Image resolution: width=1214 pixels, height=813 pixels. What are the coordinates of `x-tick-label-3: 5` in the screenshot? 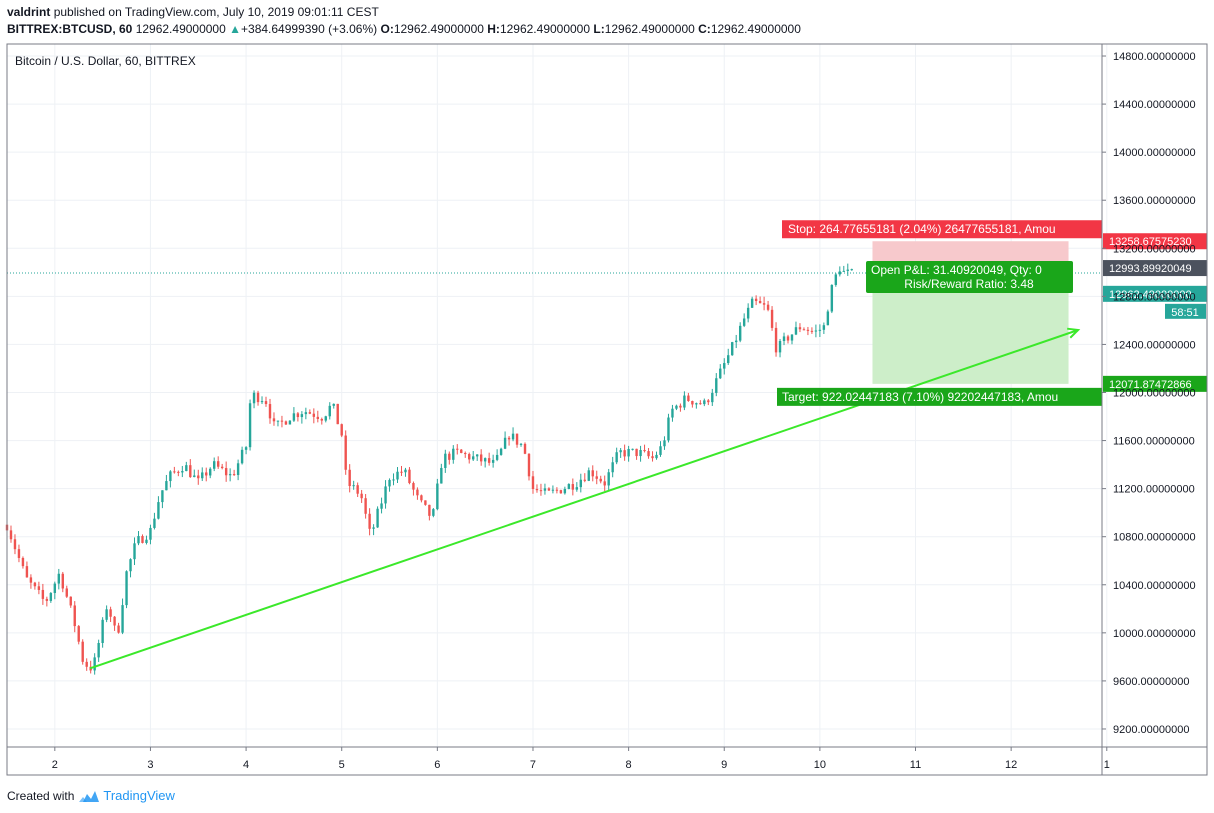 It's located at (342, 765).